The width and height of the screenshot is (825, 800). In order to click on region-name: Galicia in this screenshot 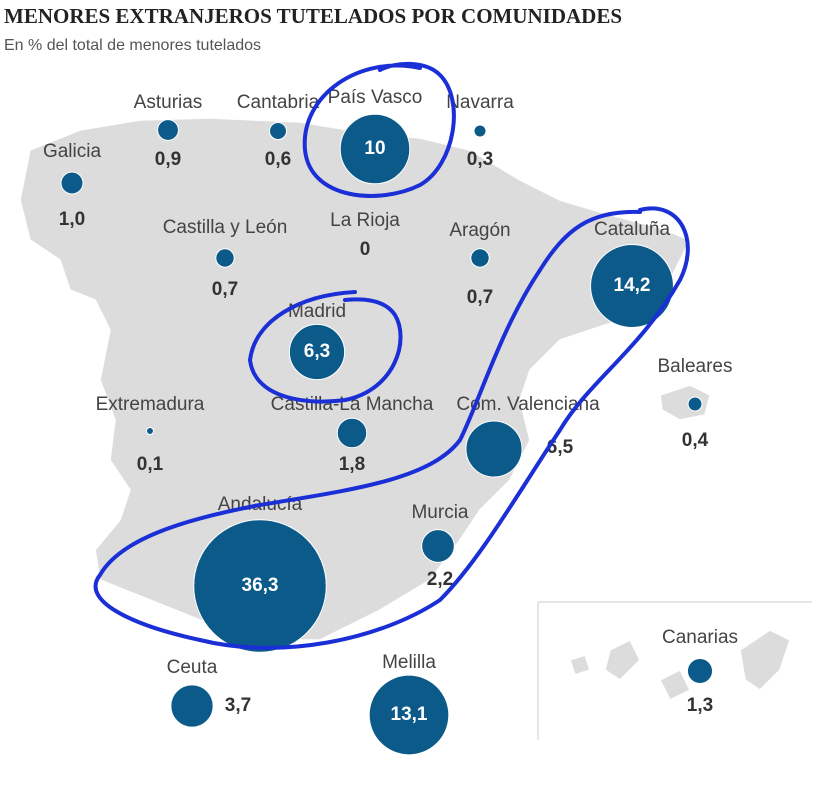, I will do `click(72, 151)`.